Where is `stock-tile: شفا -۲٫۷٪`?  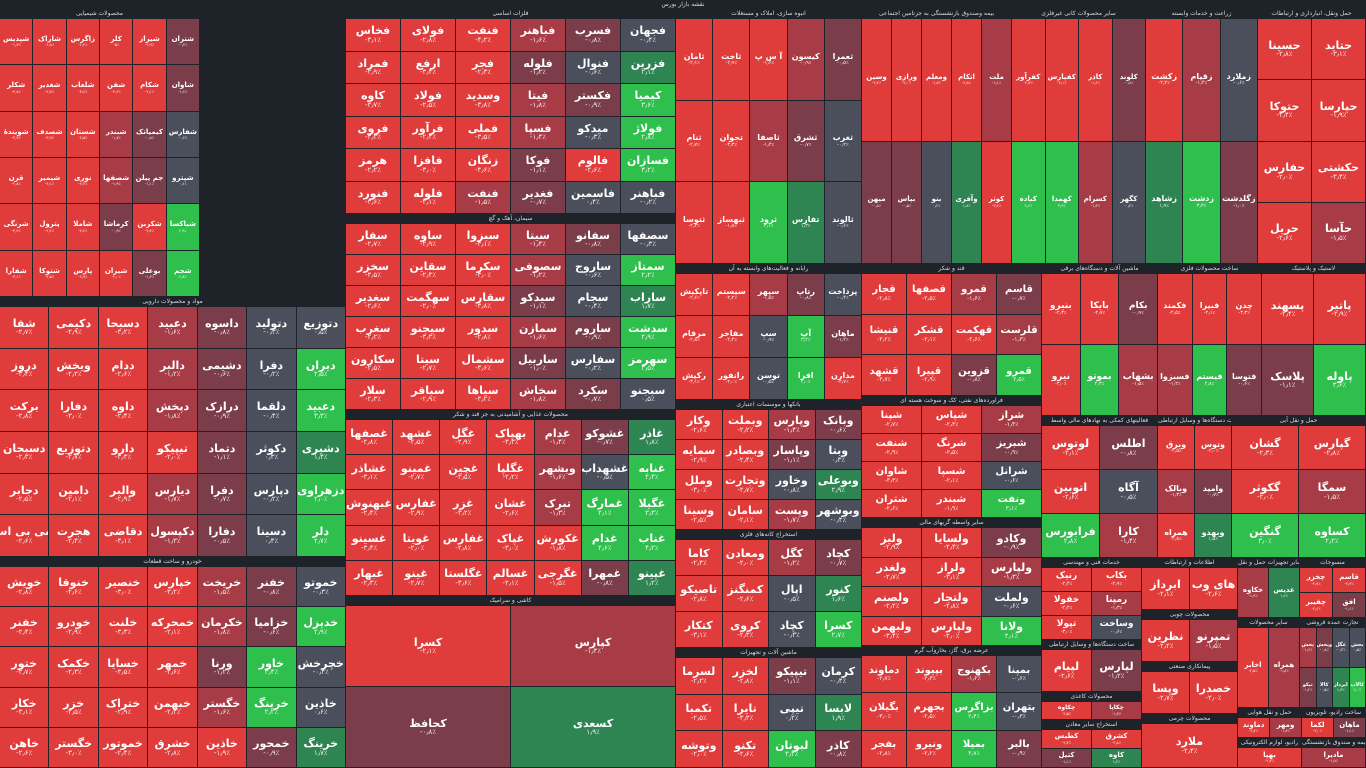 stock-tile: شفا -۲٫۷٪ is located at coordinates (24, 327).